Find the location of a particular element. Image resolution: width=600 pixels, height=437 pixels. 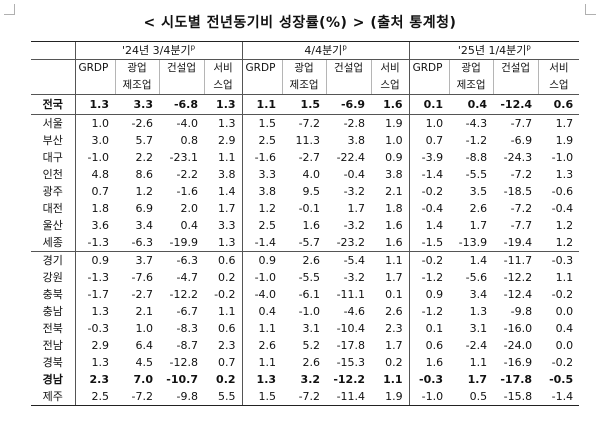

value-cell: 1.8 is located at coordinates (394, 208).